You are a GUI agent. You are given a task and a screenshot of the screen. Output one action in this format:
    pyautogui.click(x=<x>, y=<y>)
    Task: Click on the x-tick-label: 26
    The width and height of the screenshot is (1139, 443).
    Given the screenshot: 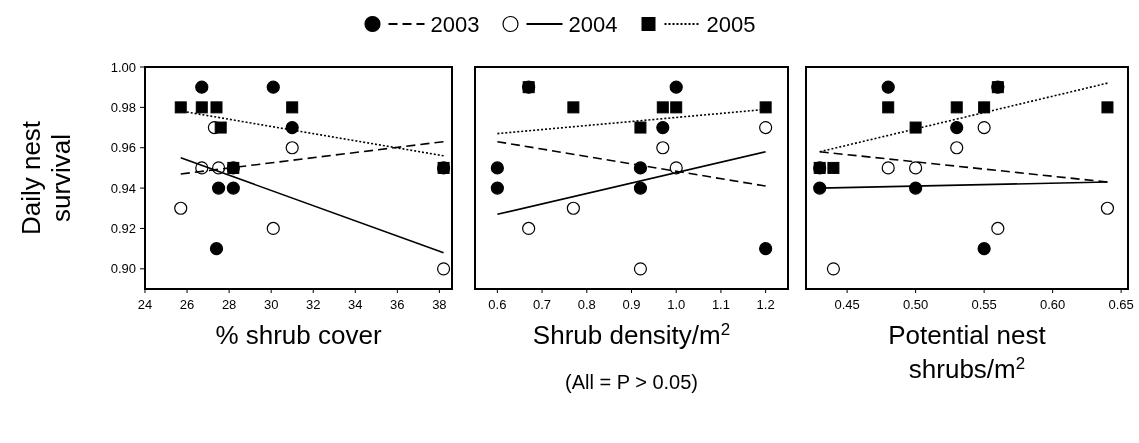 What is the action you would take?
    pyautogui.click(x=187, y=304)
    